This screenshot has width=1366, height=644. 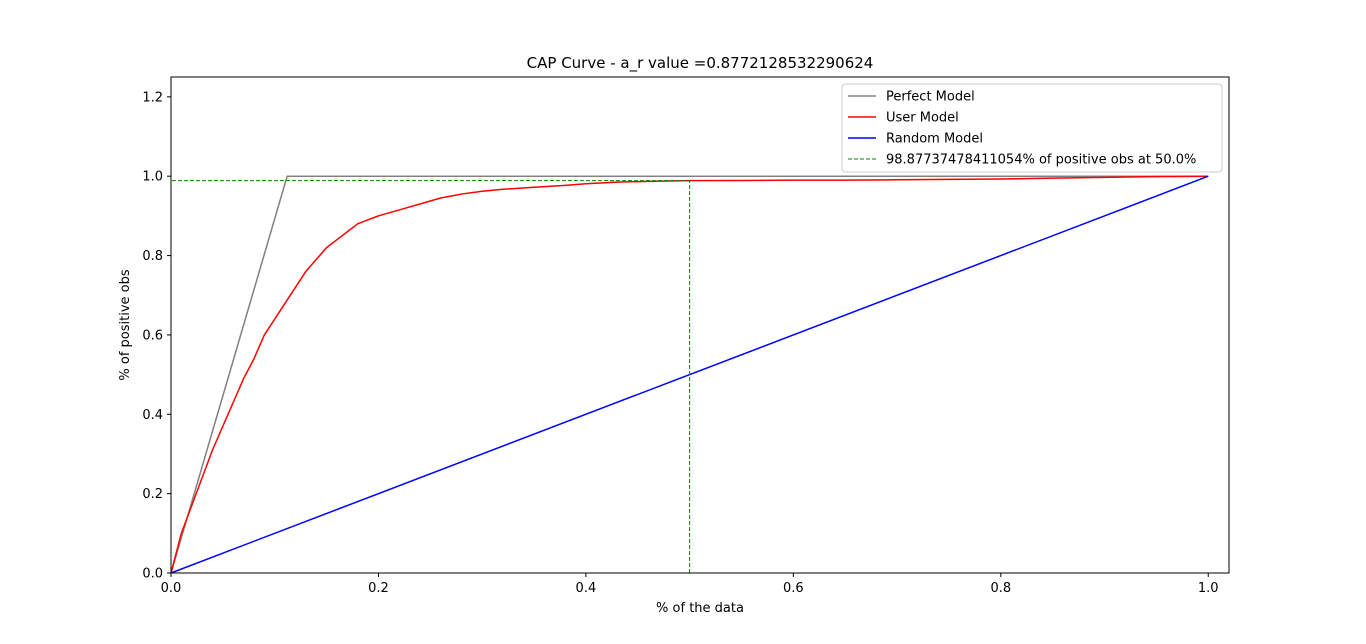 I want to click on legend-box, so click(x=1032, y=128).